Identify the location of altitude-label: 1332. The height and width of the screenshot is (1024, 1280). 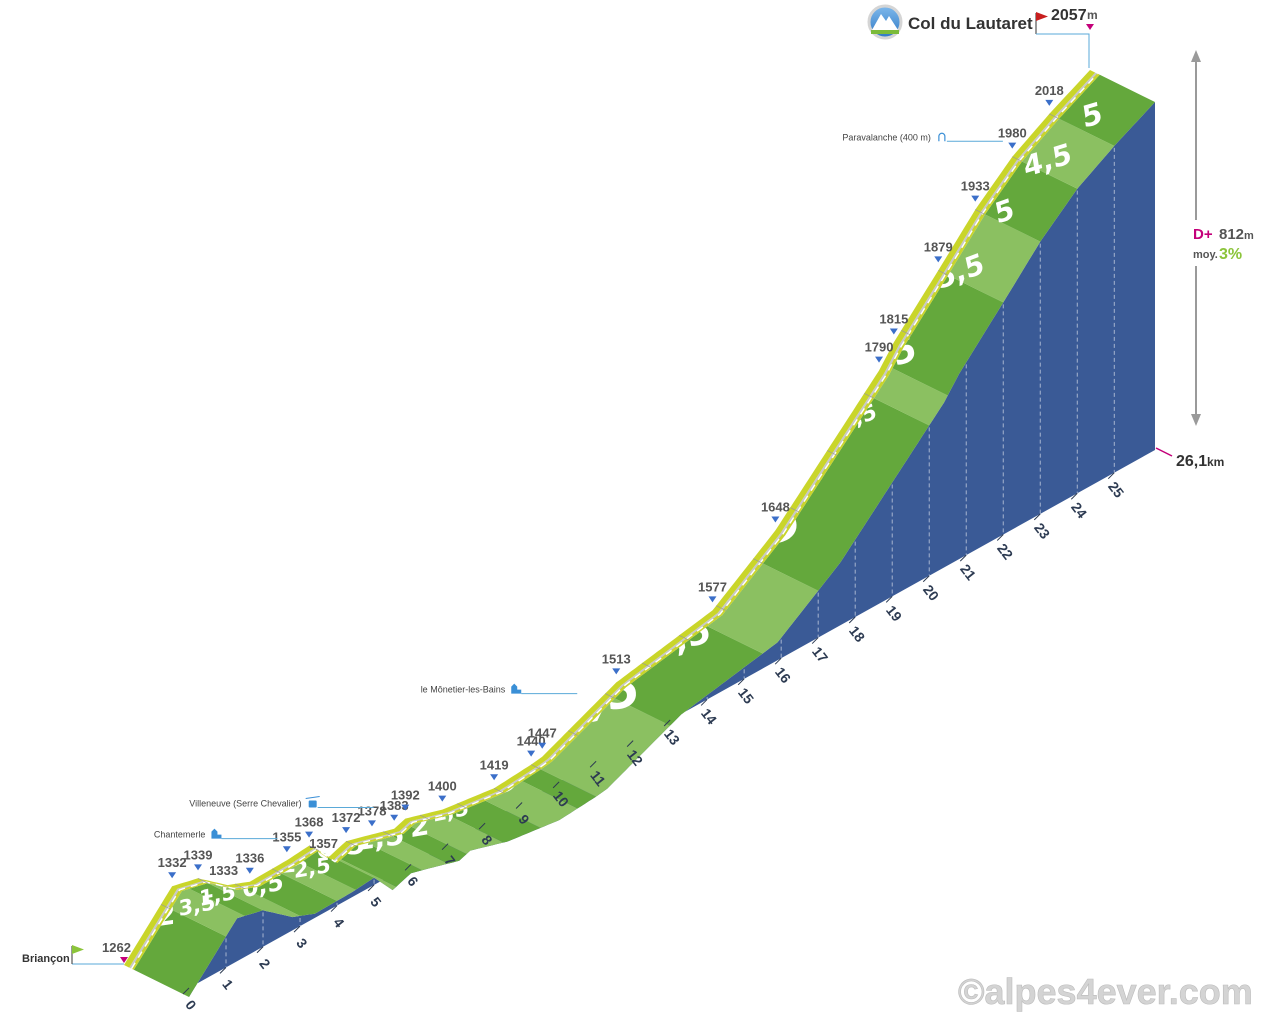
(172, 862).